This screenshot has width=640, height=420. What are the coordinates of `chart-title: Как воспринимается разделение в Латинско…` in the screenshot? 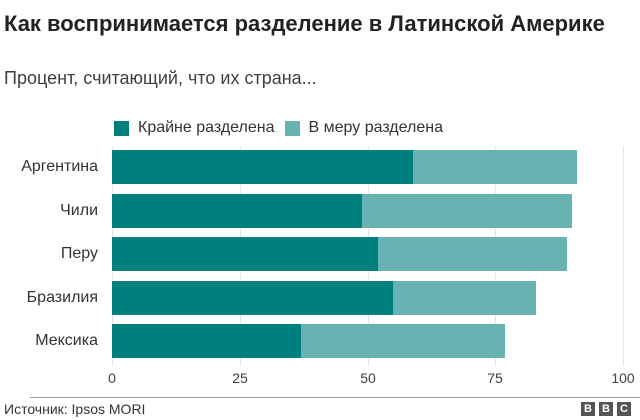 It's located at (304, 23).